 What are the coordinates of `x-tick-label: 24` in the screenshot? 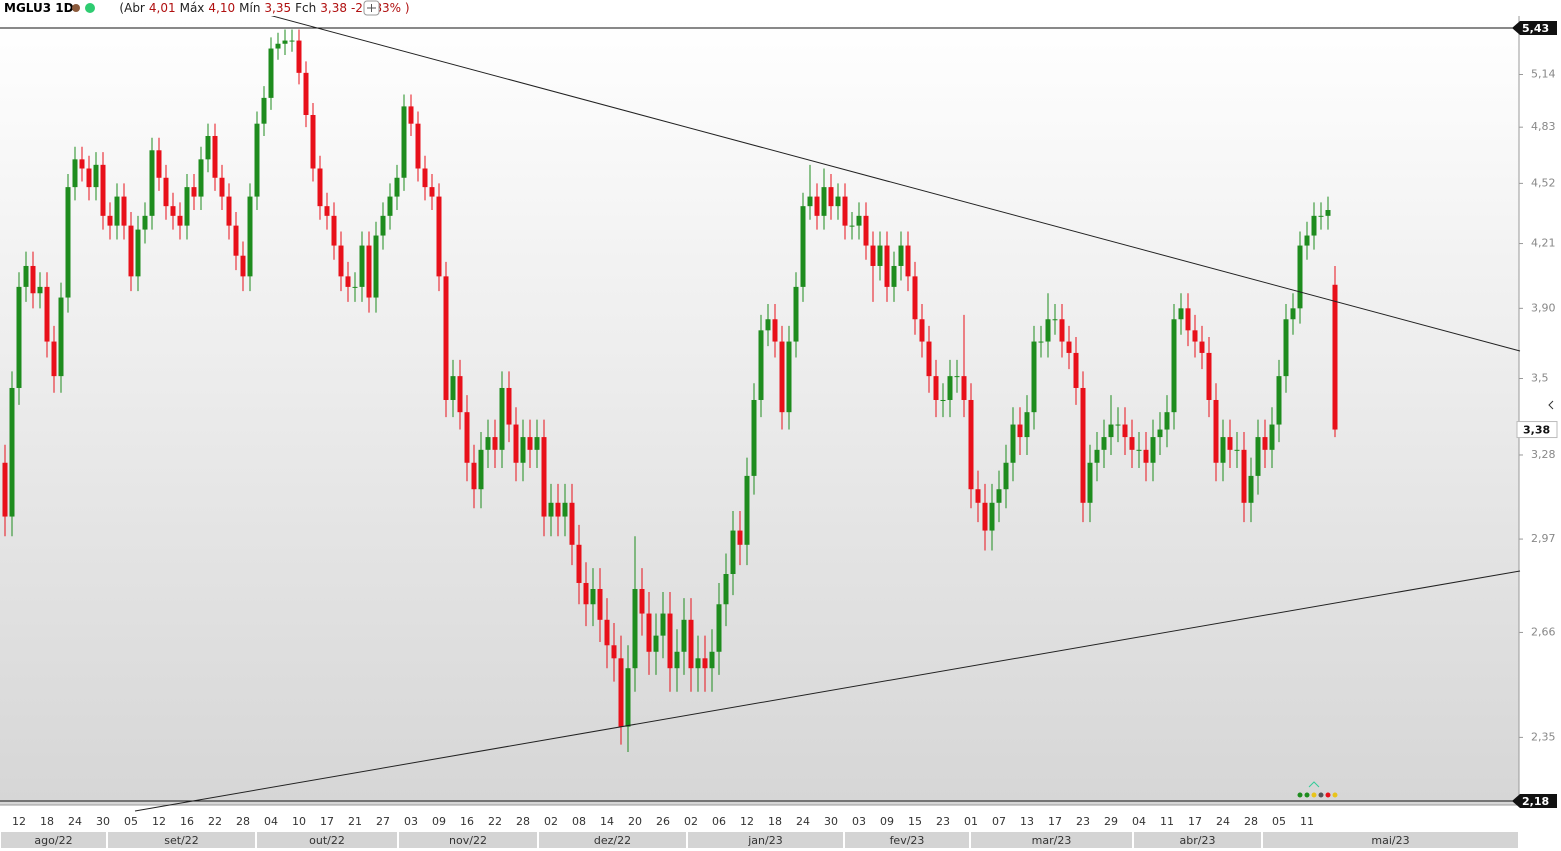 It's located at (1223, 821).